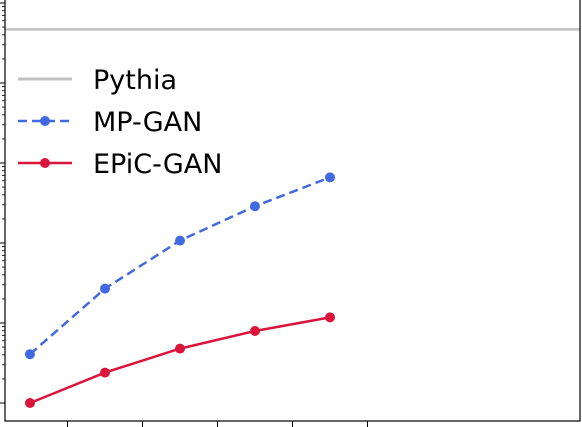  I want to click on legend-label-mp-gan: MP-GAN, so click(147, 122).